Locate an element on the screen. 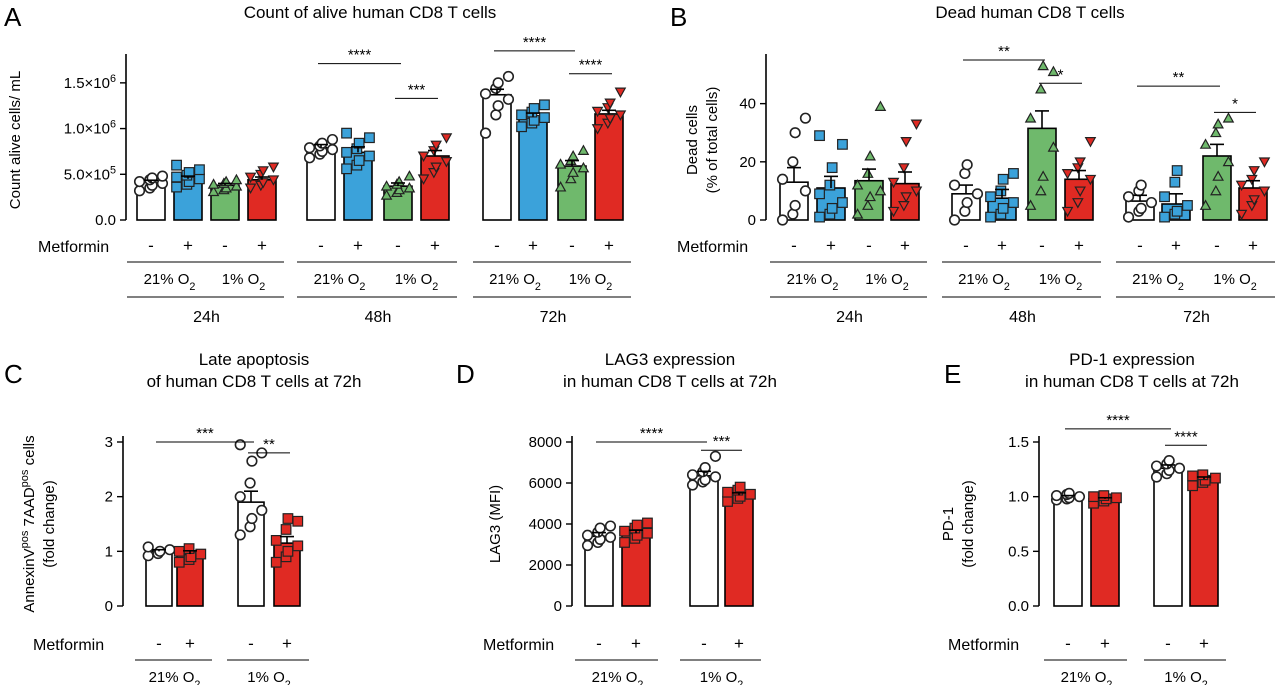 The width and height of the screenshot is (1280, 685). chart-title: Late apoptosis is located at coordinates (254, 359).